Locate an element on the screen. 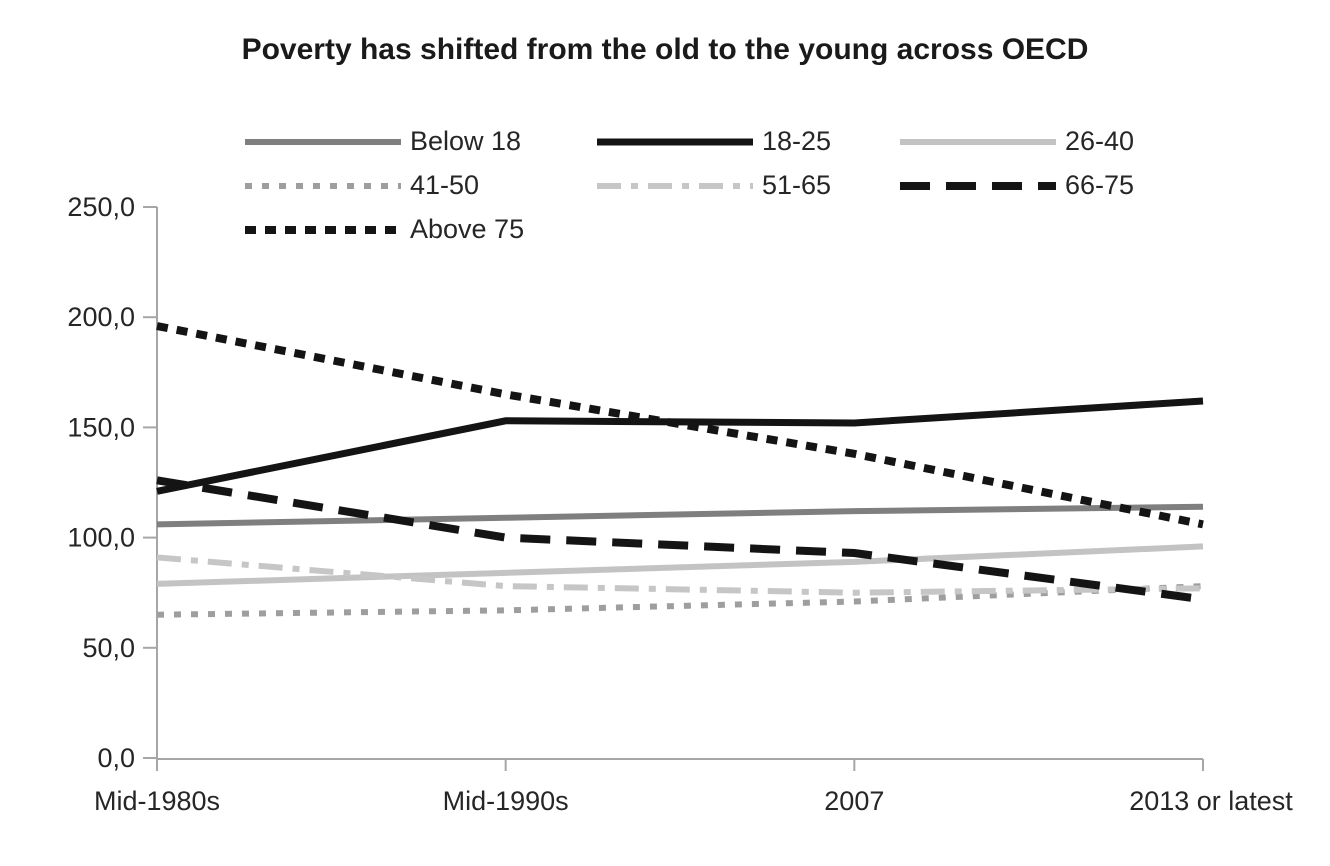 The height and width of the screenshot is (866, 1330). legend-swatch-26-40-icon is located at coordinates (978, 141).